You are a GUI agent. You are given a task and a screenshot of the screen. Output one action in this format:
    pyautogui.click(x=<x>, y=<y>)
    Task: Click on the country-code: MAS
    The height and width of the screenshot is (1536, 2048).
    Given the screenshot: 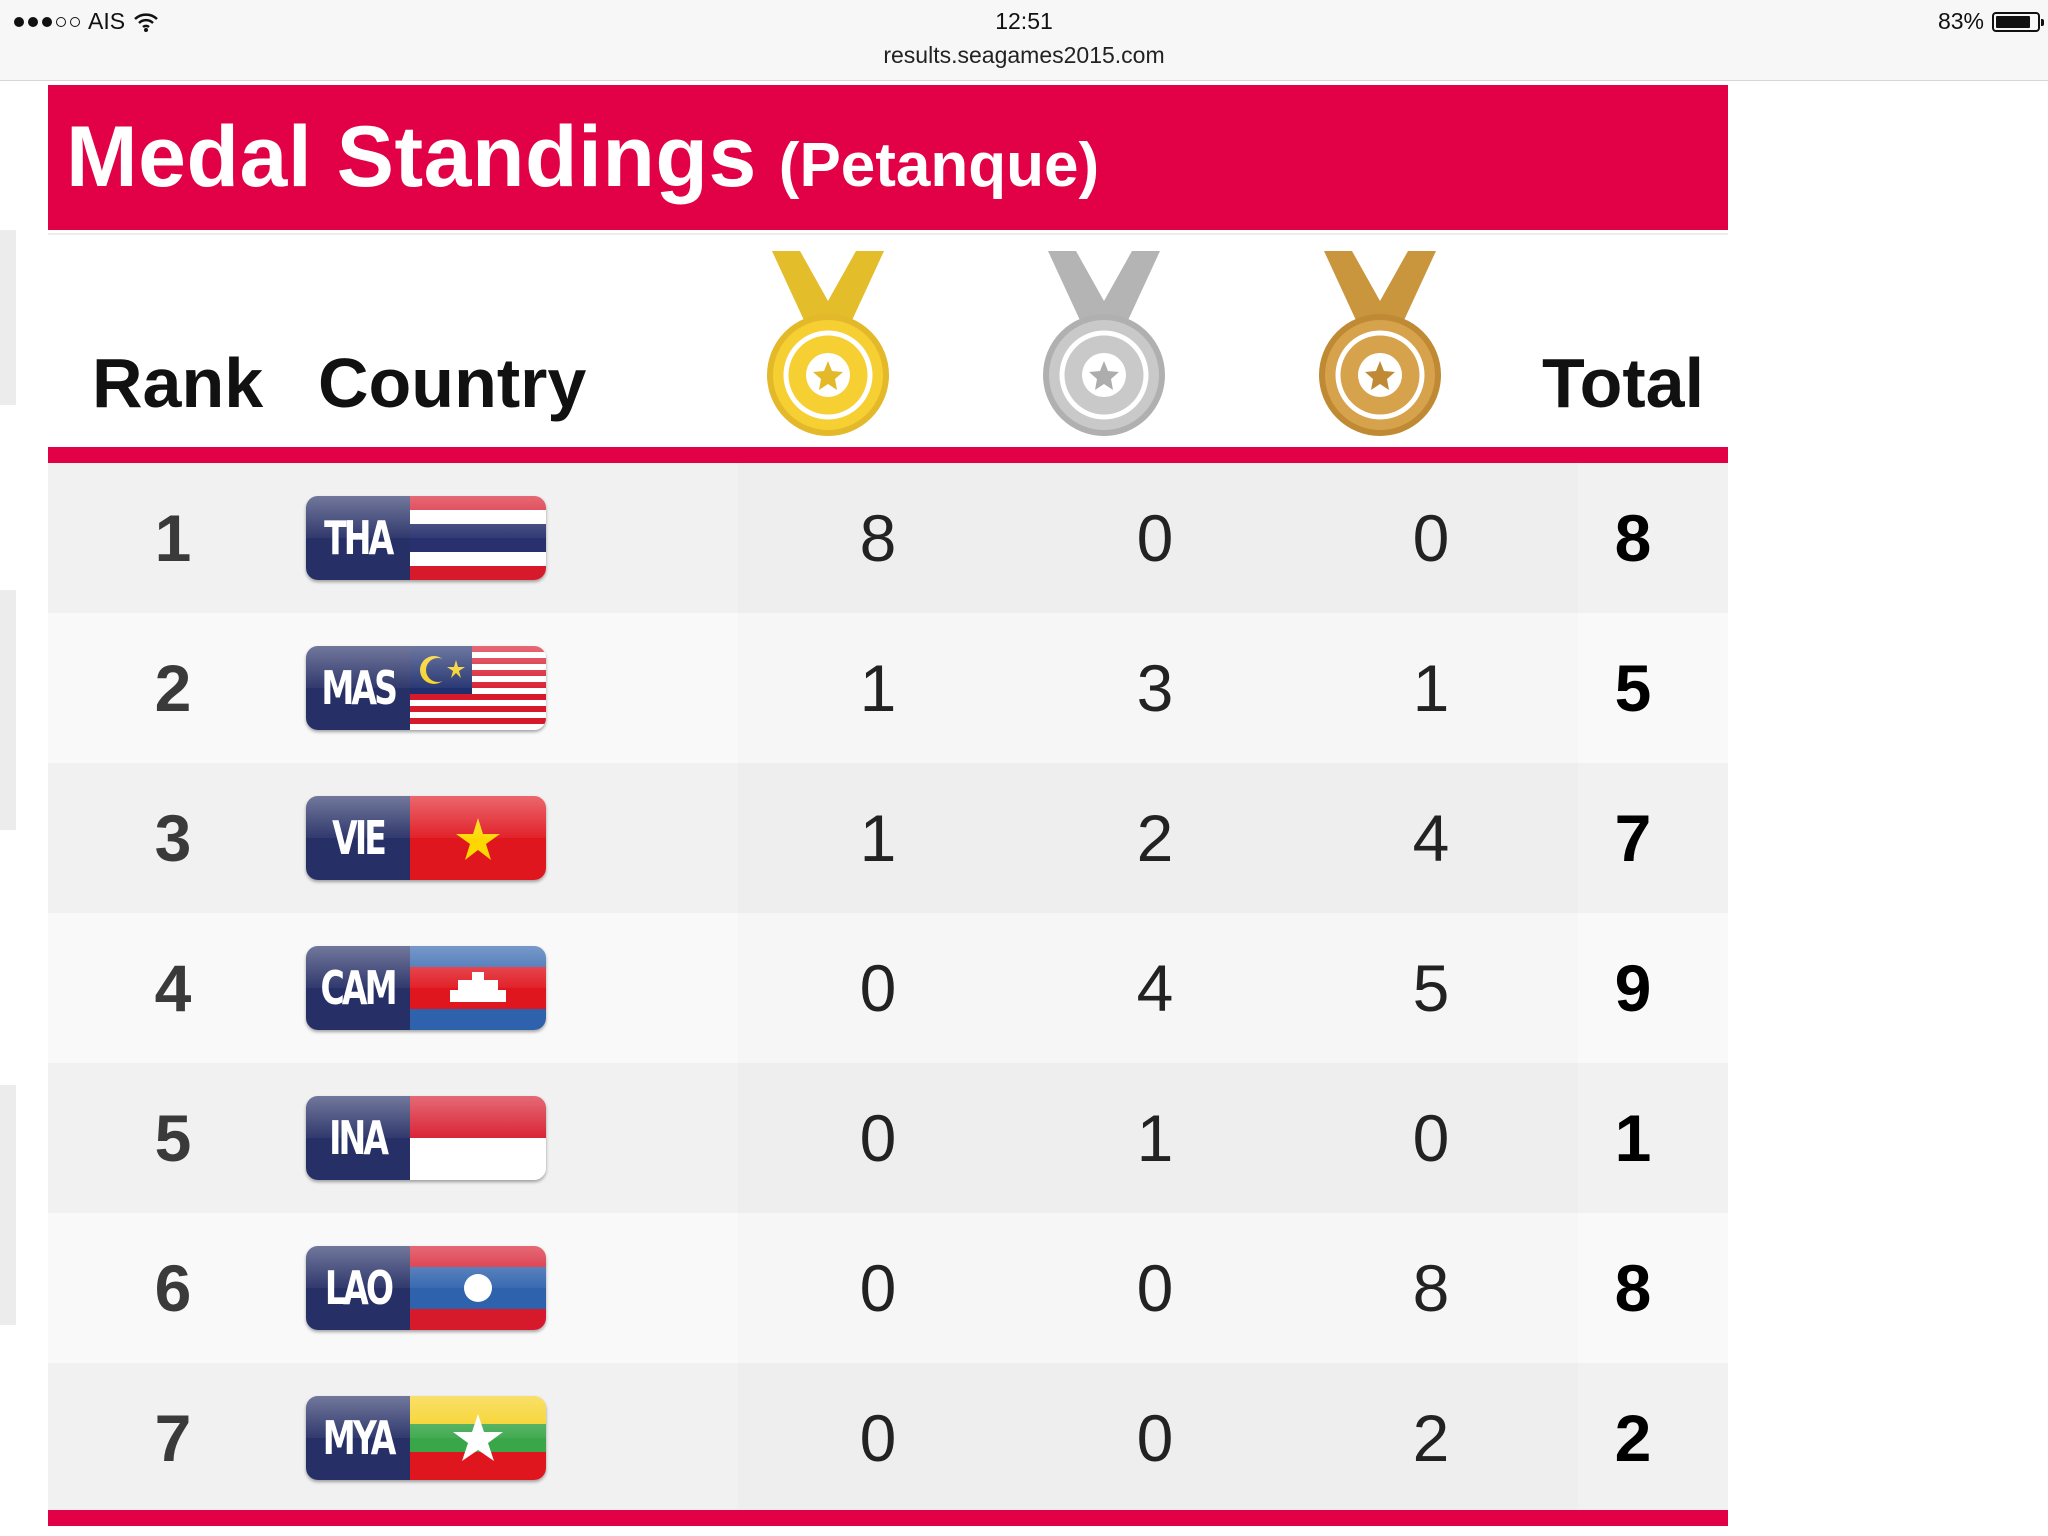 What is the action you would take?
    pyautogui.click(x=358, y=688)
    